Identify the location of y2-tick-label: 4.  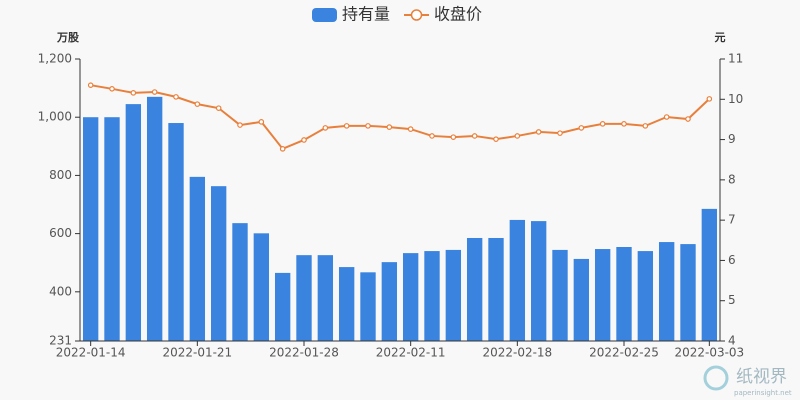
(732, 341).